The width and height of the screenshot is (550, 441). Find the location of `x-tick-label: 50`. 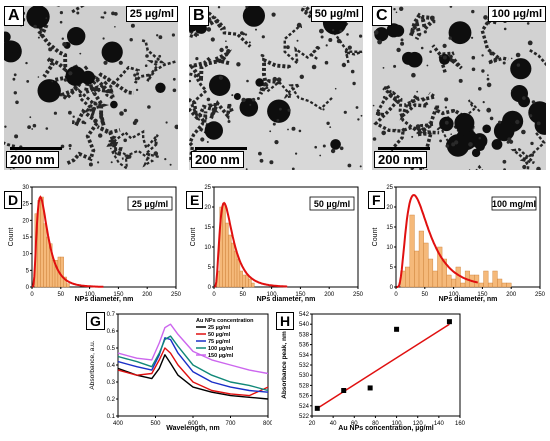

x-tick-label: 50 is located at coordinates (424, 295).